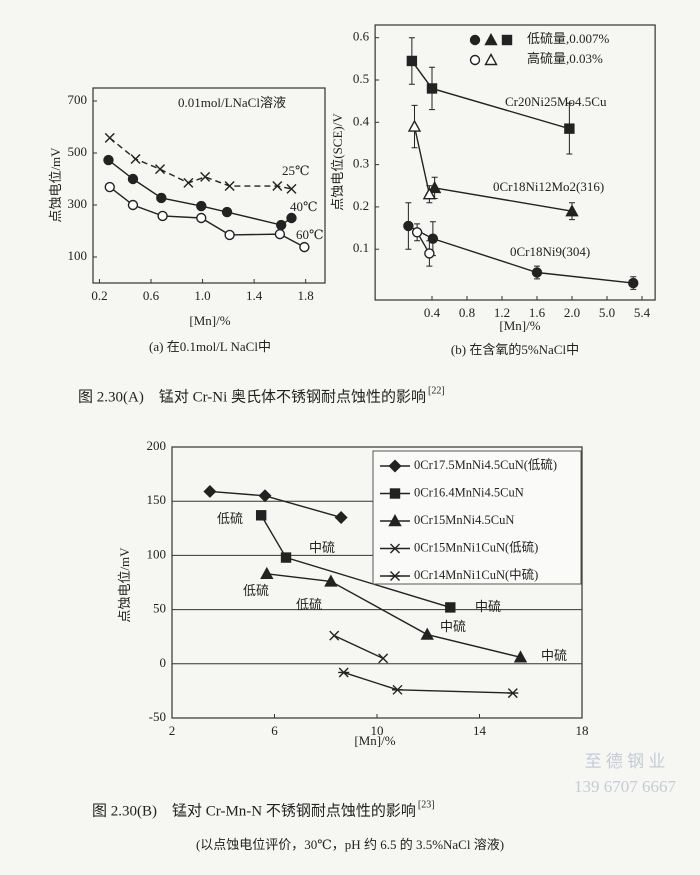  I want to click on x-tick-label: 0.2, so click(99, 295).